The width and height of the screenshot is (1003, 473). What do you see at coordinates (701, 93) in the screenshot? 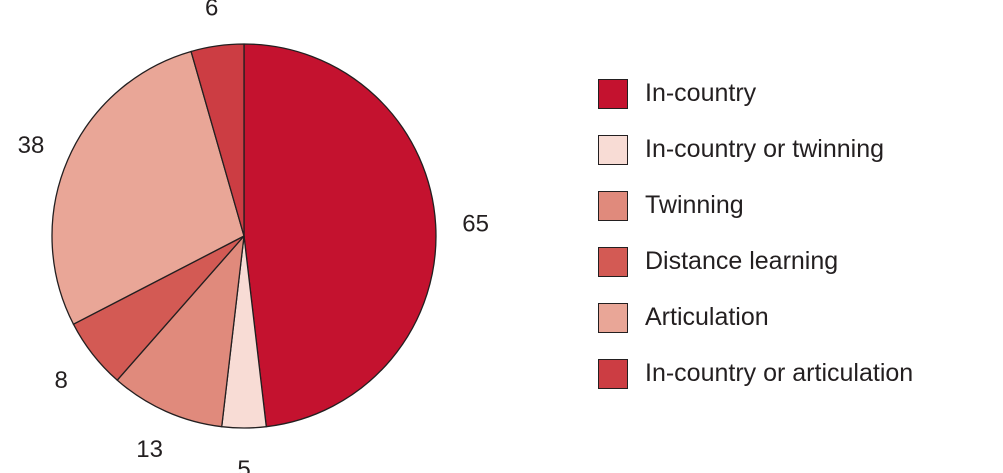
I see `legend-label: In-country` at bounding box center [701, 93].